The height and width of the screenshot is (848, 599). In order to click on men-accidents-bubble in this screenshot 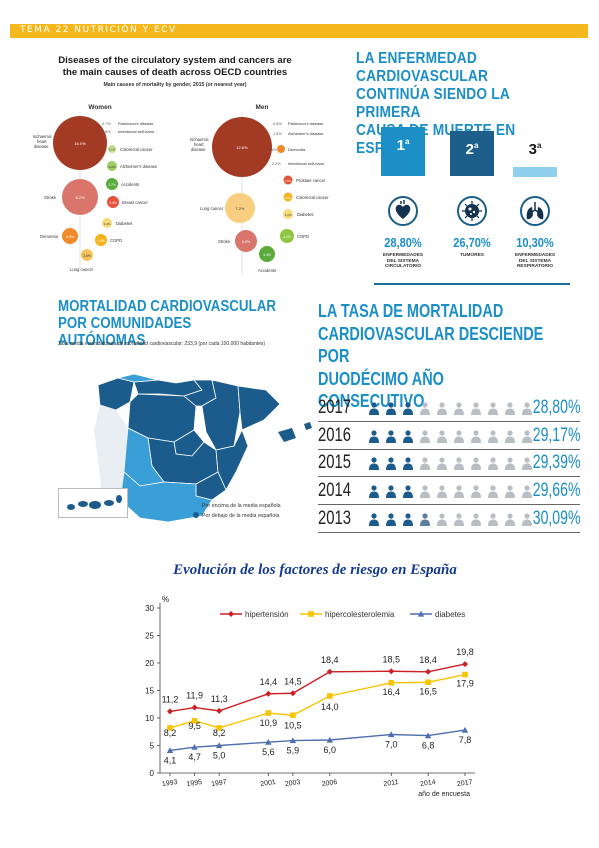, I will do `click(267, 254)`.